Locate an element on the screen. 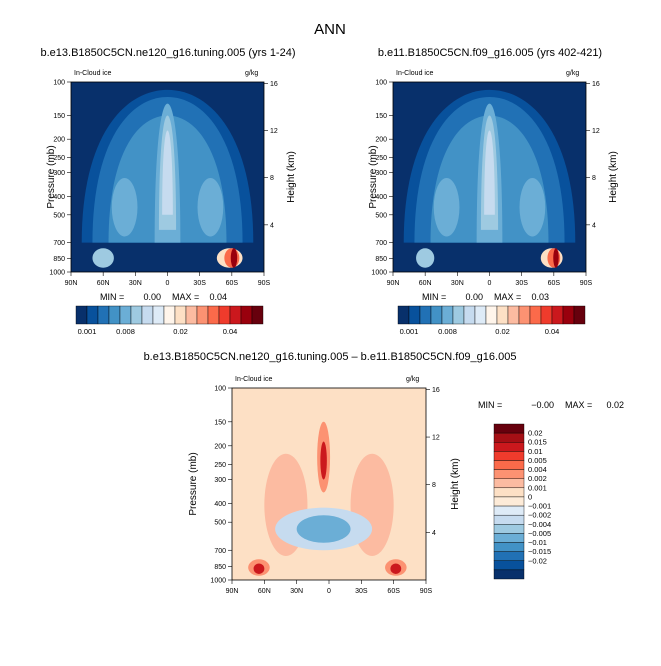 This screenshot has width=661, height=666. y-axis-label: Pressure (mb) is located at coordinates (193, 483).